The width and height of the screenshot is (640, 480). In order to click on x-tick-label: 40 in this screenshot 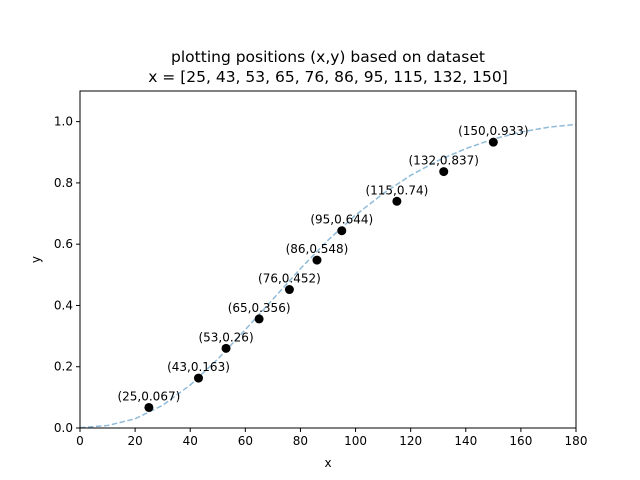, I will do `click(190, 441)`.